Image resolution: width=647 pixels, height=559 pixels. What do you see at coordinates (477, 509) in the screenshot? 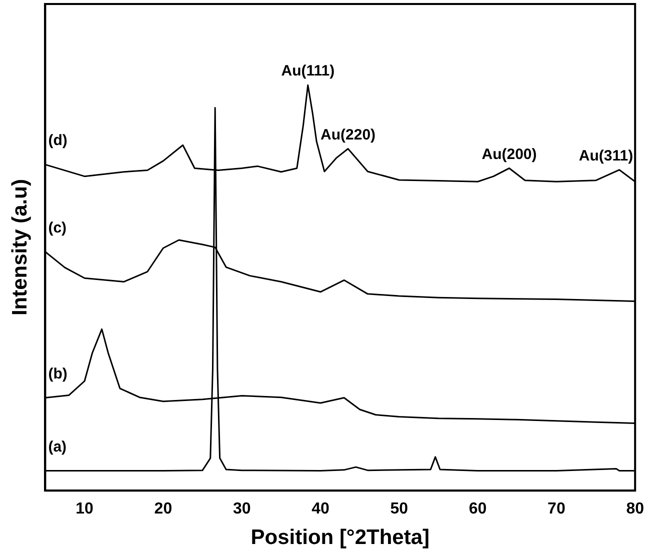
I see `x-tick-label: 60` at bounding box center [477, 509].